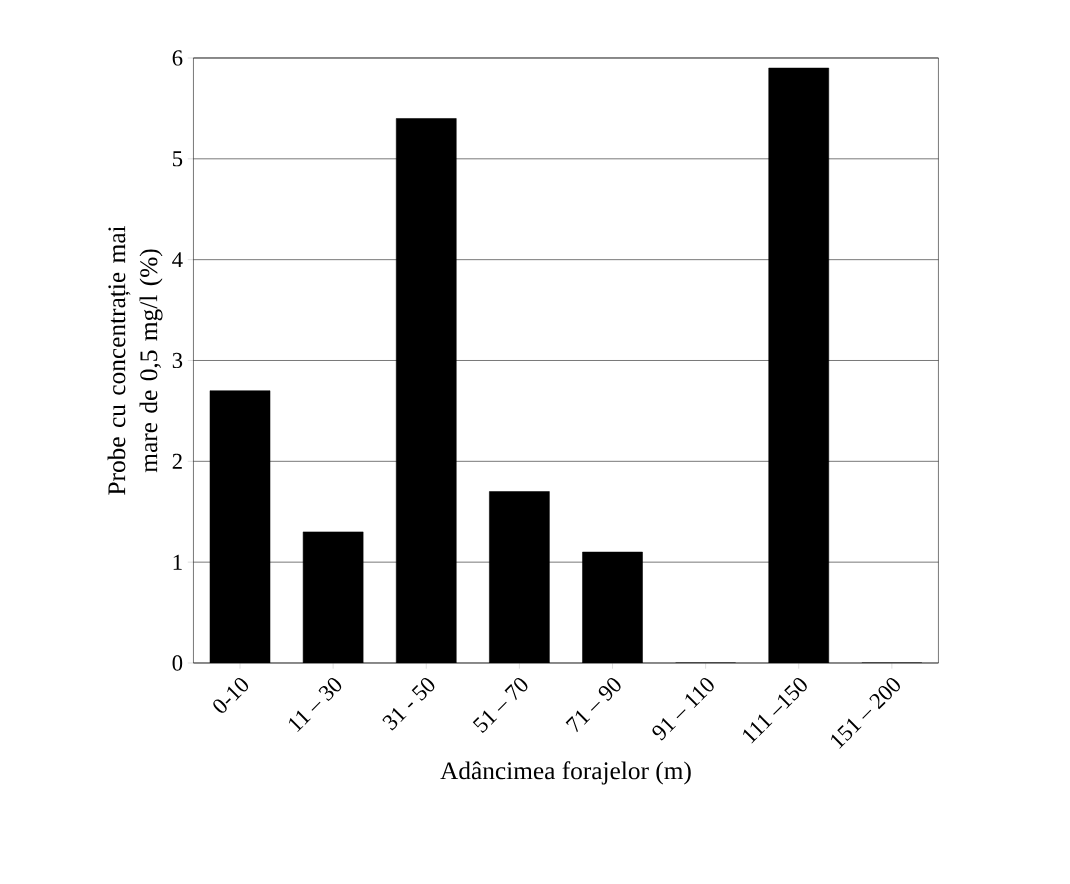 The image size is (1070, 884). What do you see at coordinates (593, 705) in the screenshot?
I see `x-tick-label: 71 – 90` at bounding box center [593, 705].